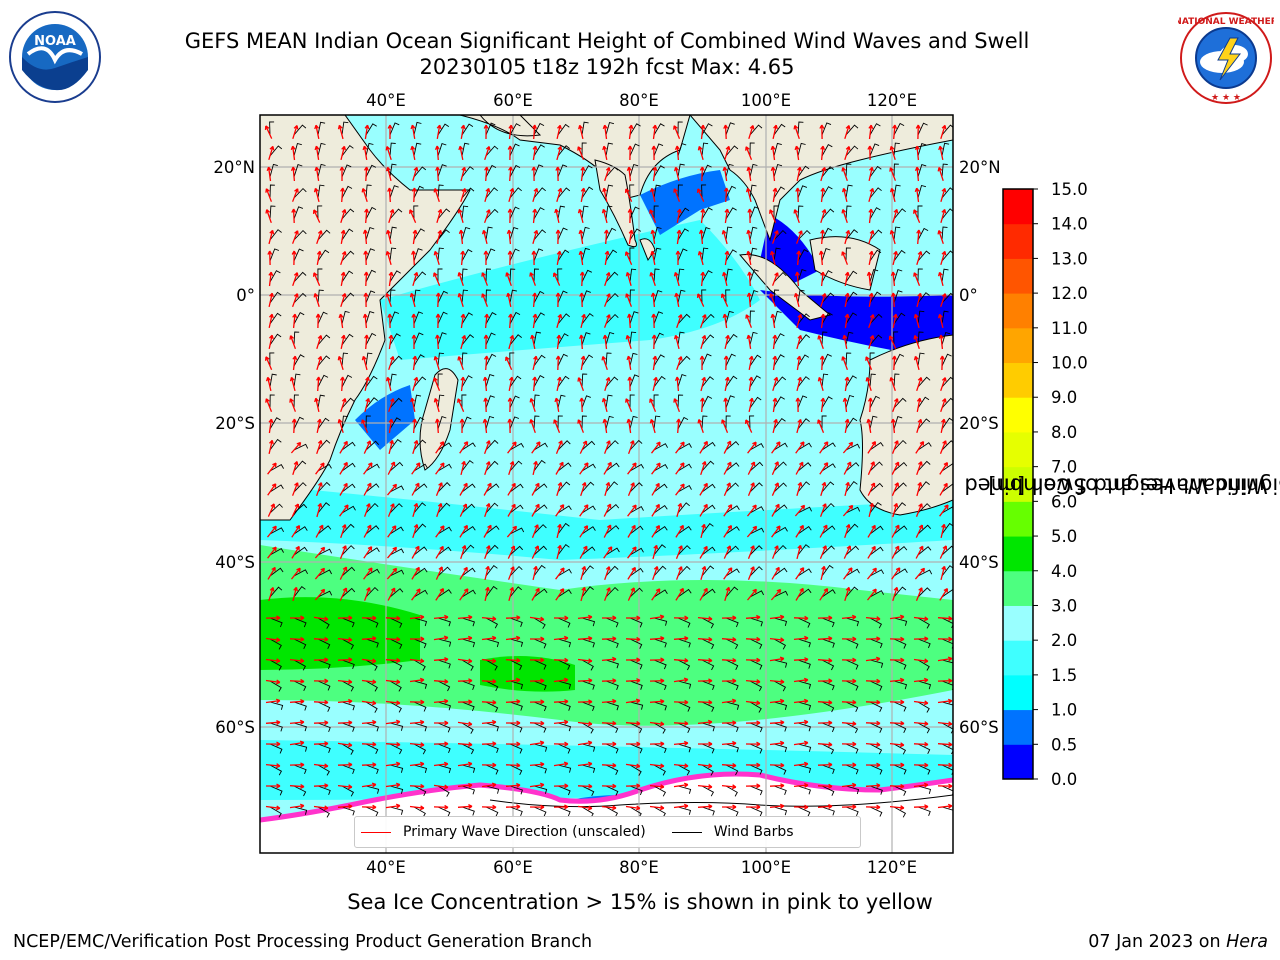  Describe the element at coordinates (1064, 640) in the screenshot. I see `colorbar-tick-label: 2.0` at that location.